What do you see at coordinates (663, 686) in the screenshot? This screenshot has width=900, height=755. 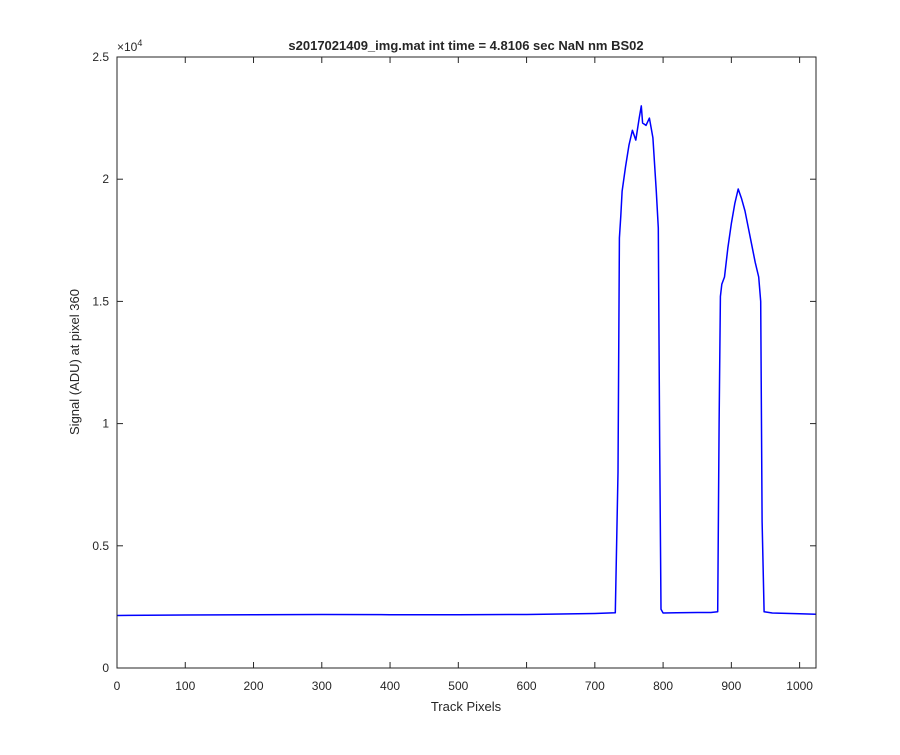 I see `x-tick-label: 800` at bounding box center [663, 686].